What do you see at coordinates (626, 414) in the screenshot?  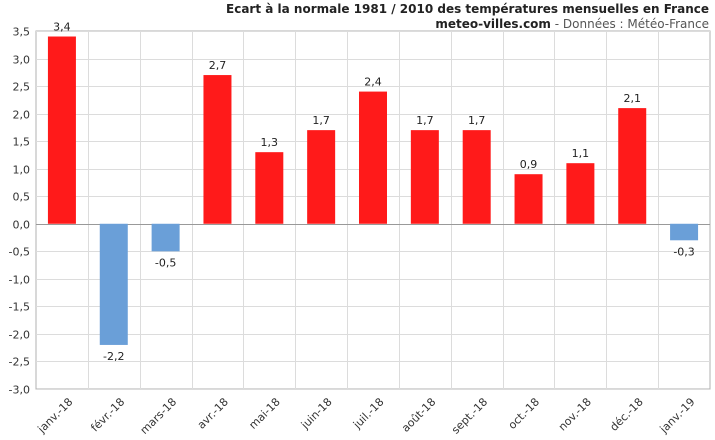 I see `x-tick-label: déc.-18` at bounding box center [626, 414].